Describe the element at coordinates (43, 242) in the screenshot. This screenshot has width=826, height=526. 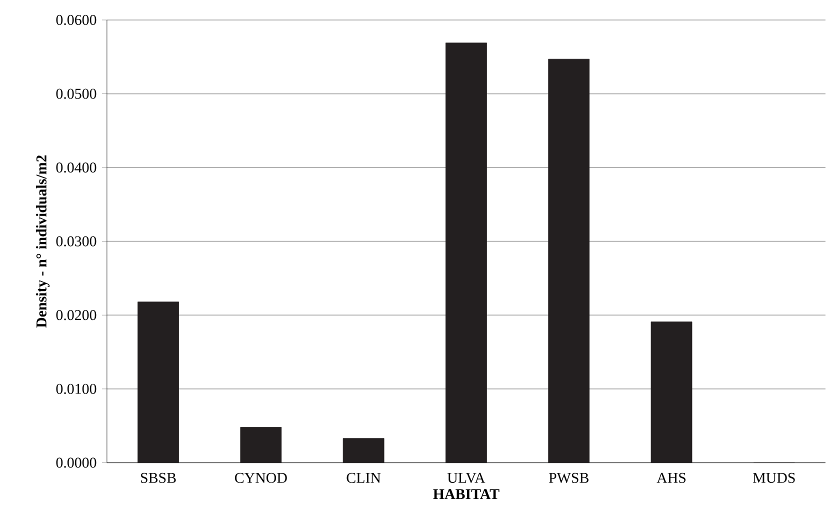
I see `y-axis-title: Density - n° individuals/m2` at that location.